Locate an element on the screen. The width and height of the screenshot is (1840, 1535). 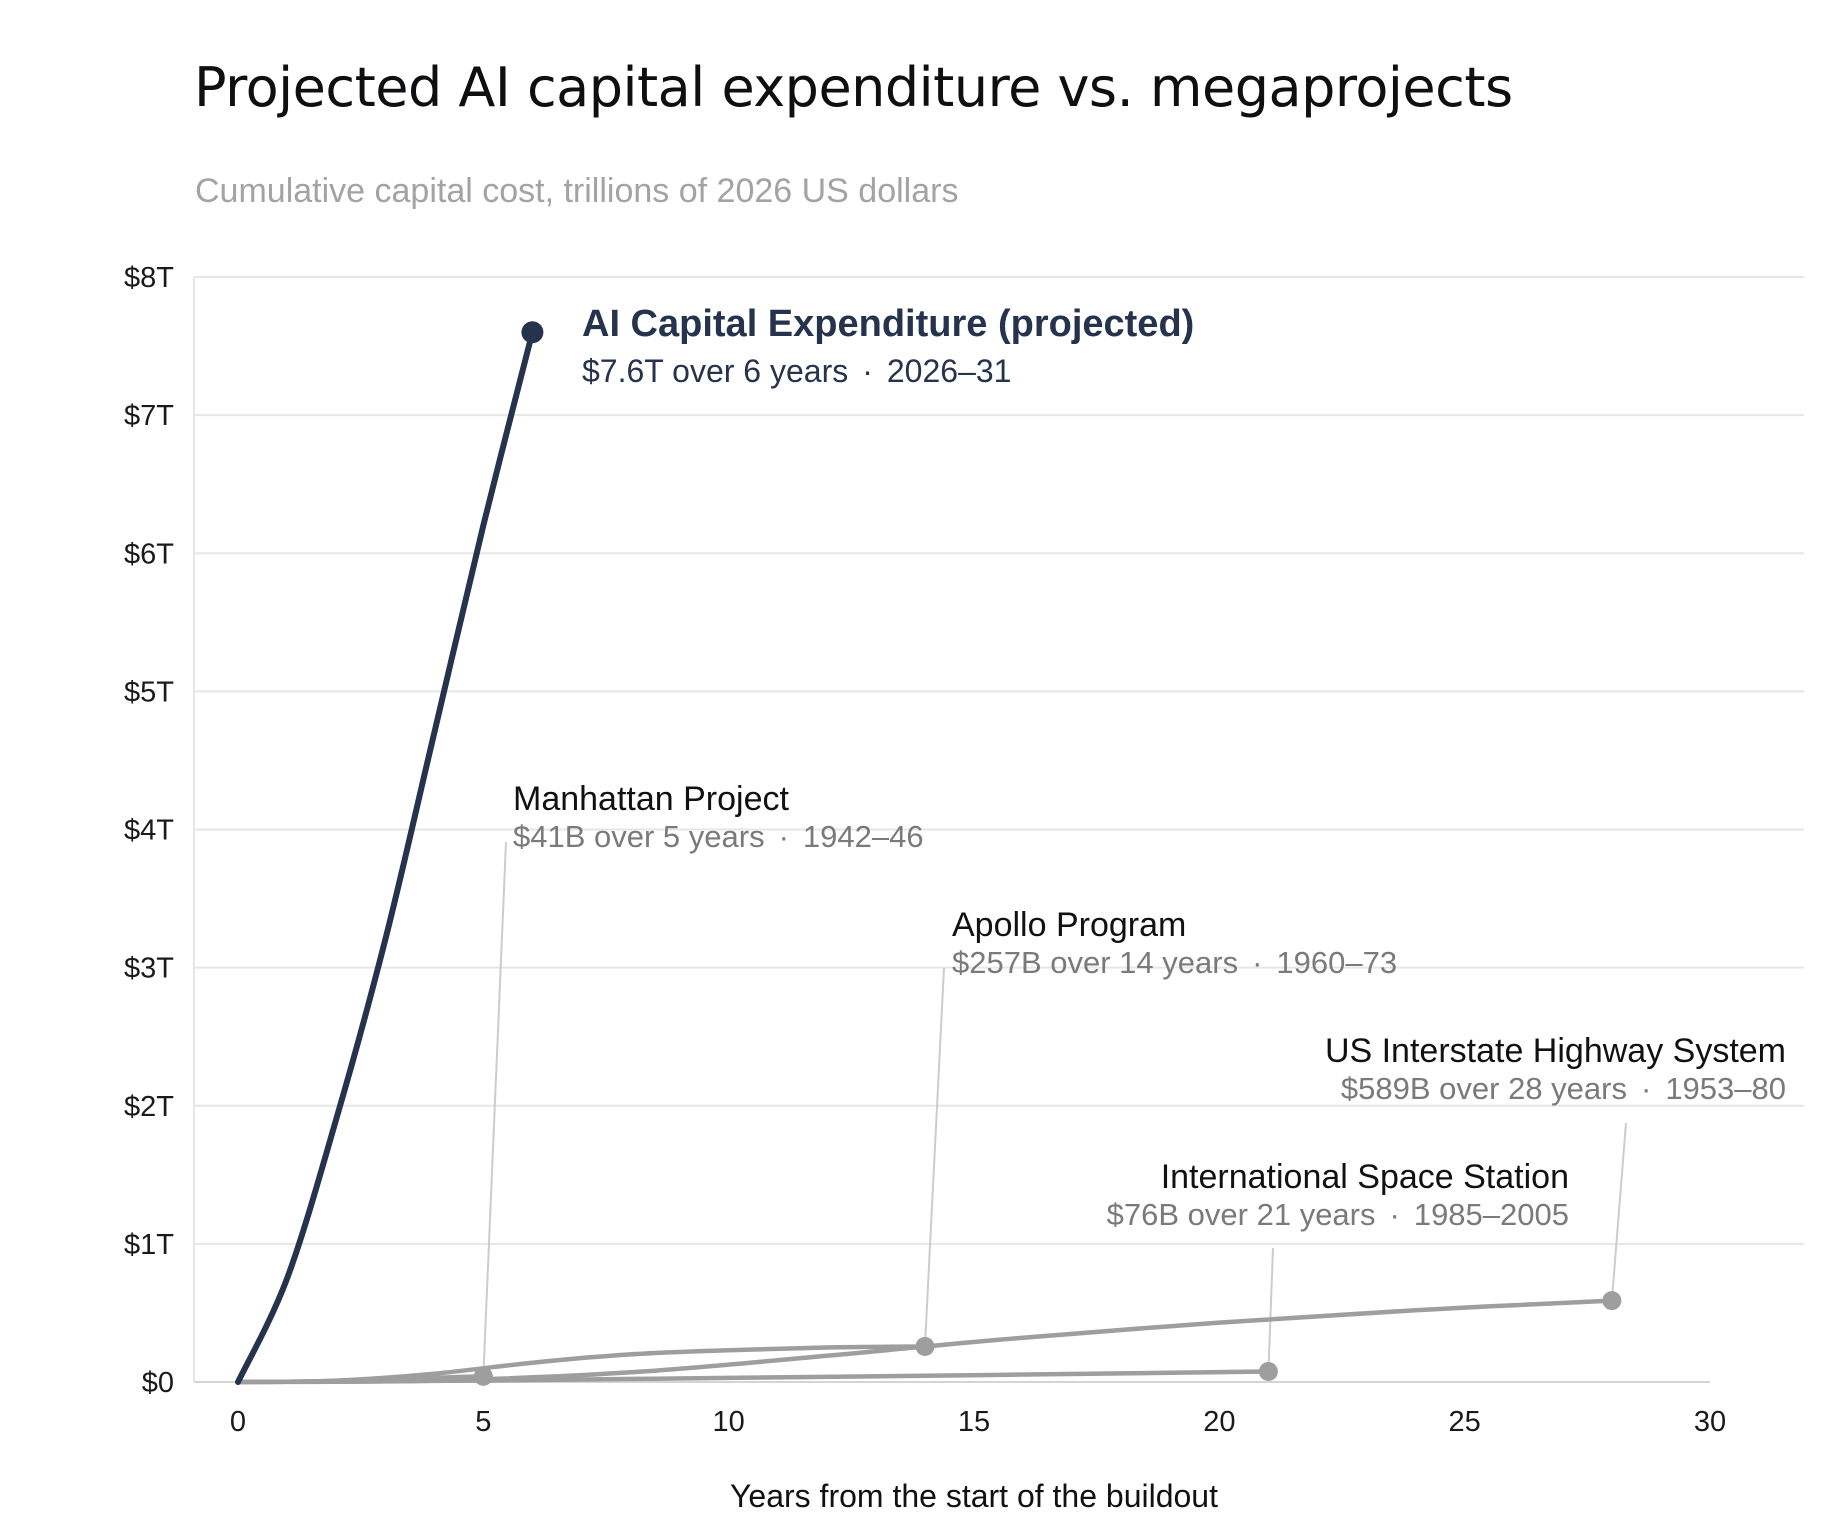
leader-line-us-interstate-highway-system is located at coordinates (1618, 1211).